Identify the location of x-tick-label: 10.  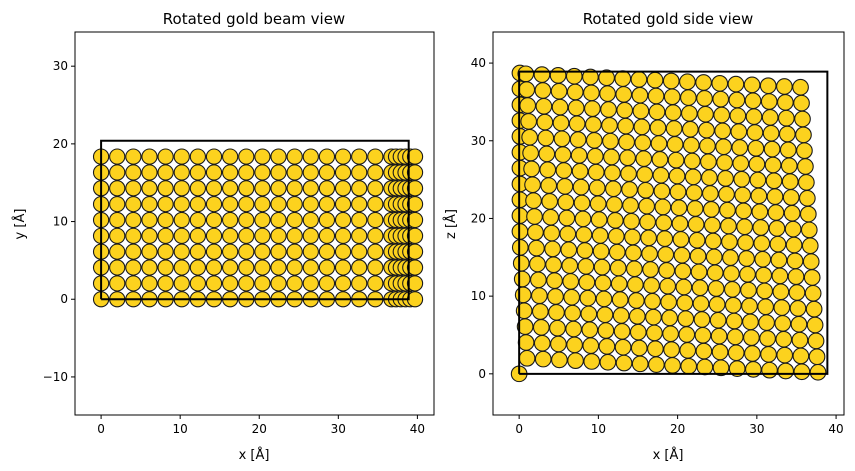
(180, 429).